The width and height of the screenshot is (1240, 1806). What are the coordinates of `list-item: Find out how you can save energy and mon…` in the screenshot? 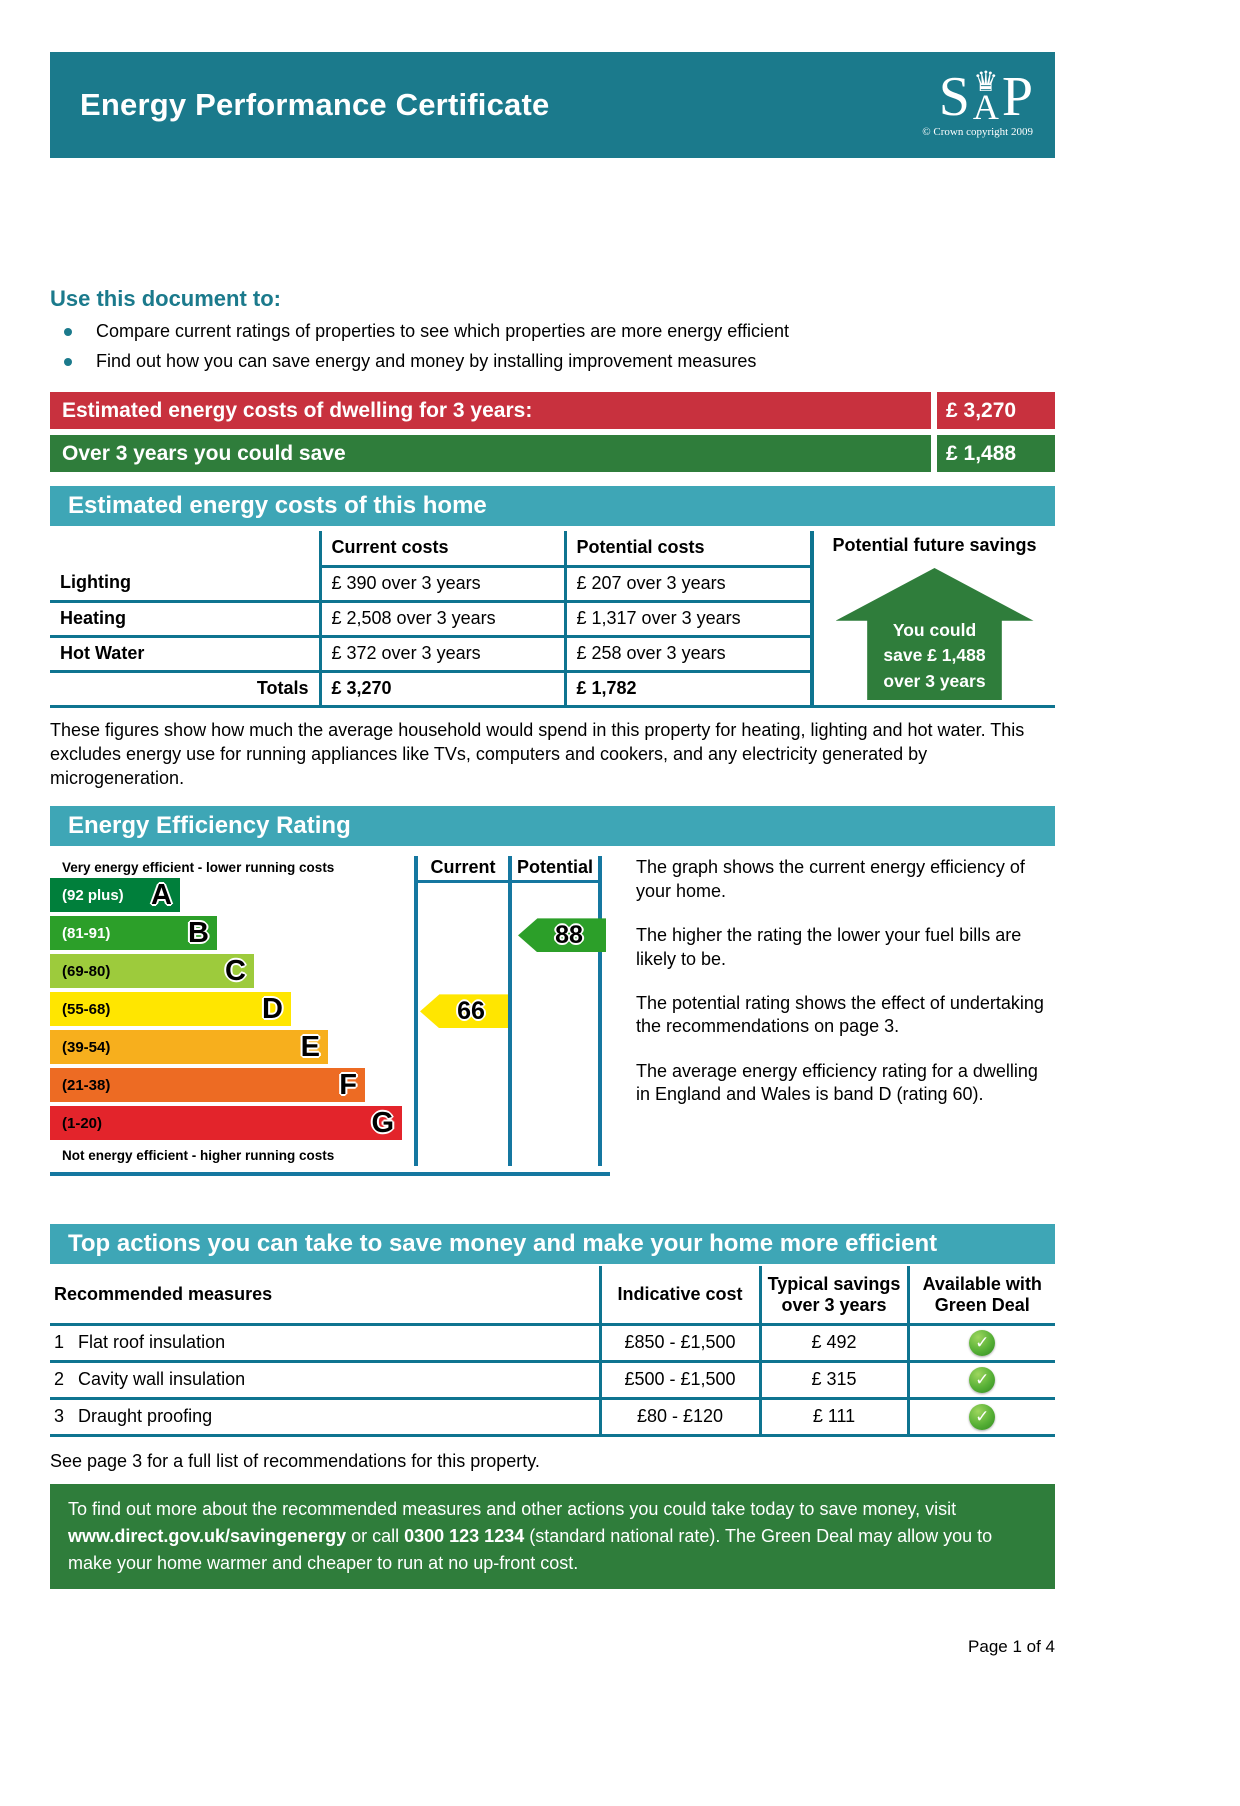 It's located at (552, 361).